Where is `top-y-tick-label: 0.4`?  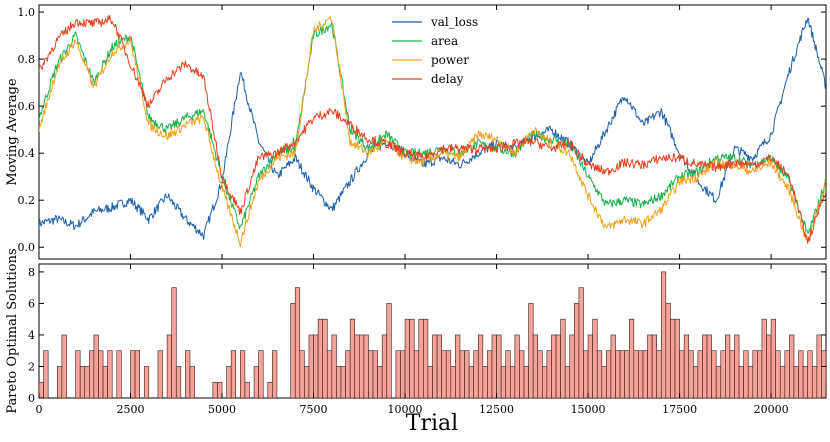 top-y-tick-label: 0.4 is located at coordinates (27, 153).